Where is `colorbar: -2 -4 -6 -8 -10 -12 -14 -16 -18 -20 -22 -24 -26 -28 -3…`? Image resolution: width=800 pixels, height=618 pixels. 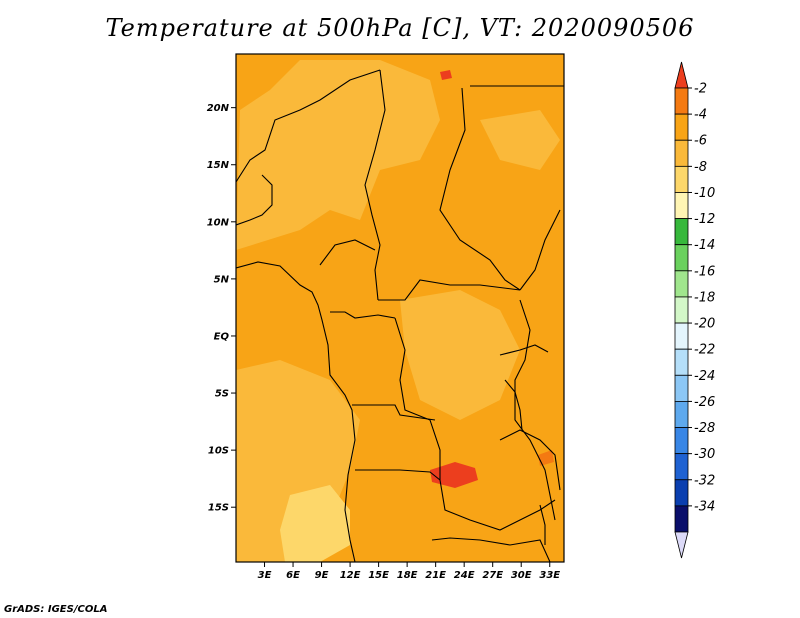
colorbar: -2 -4 -6 -8 -10 -12 -14 -16 -18 -20 -22 -24 -26 -28 -3… is located at coordinates (694, 310).